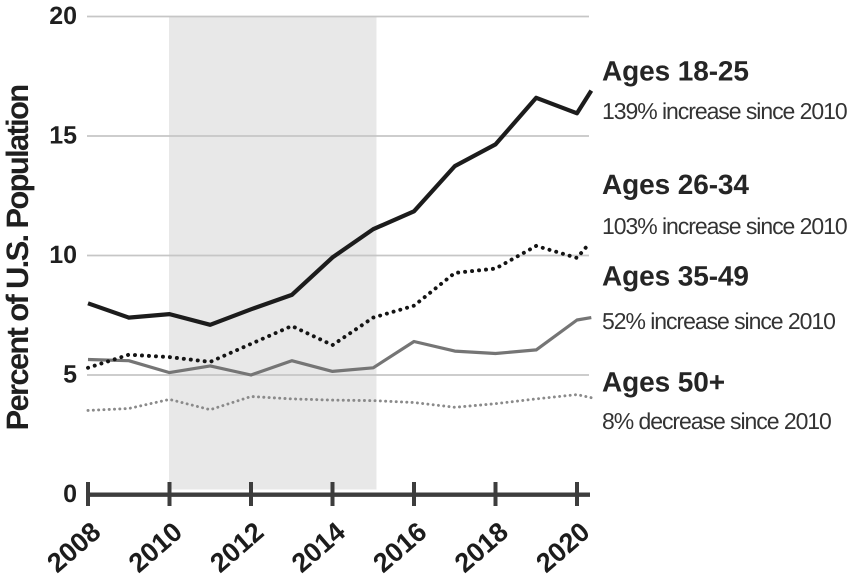 The image size is (851, 576). What do you see at coordinates (63, 16) in the screenshot?
I see `svg-text: 20` at bounding box center [63, 16].